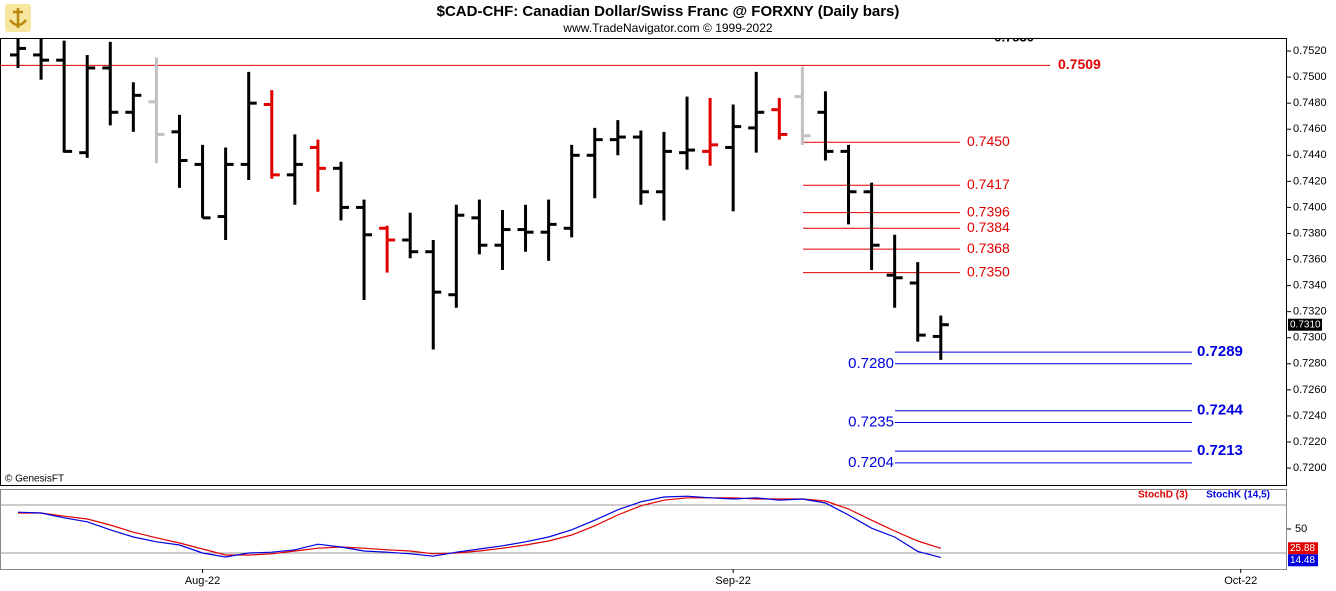 The width and height of the screenshot is (1336, 591). Describe the element at coordinates (1079, 64) in the screenshot. I see `level-label: 0.7509` at that location.